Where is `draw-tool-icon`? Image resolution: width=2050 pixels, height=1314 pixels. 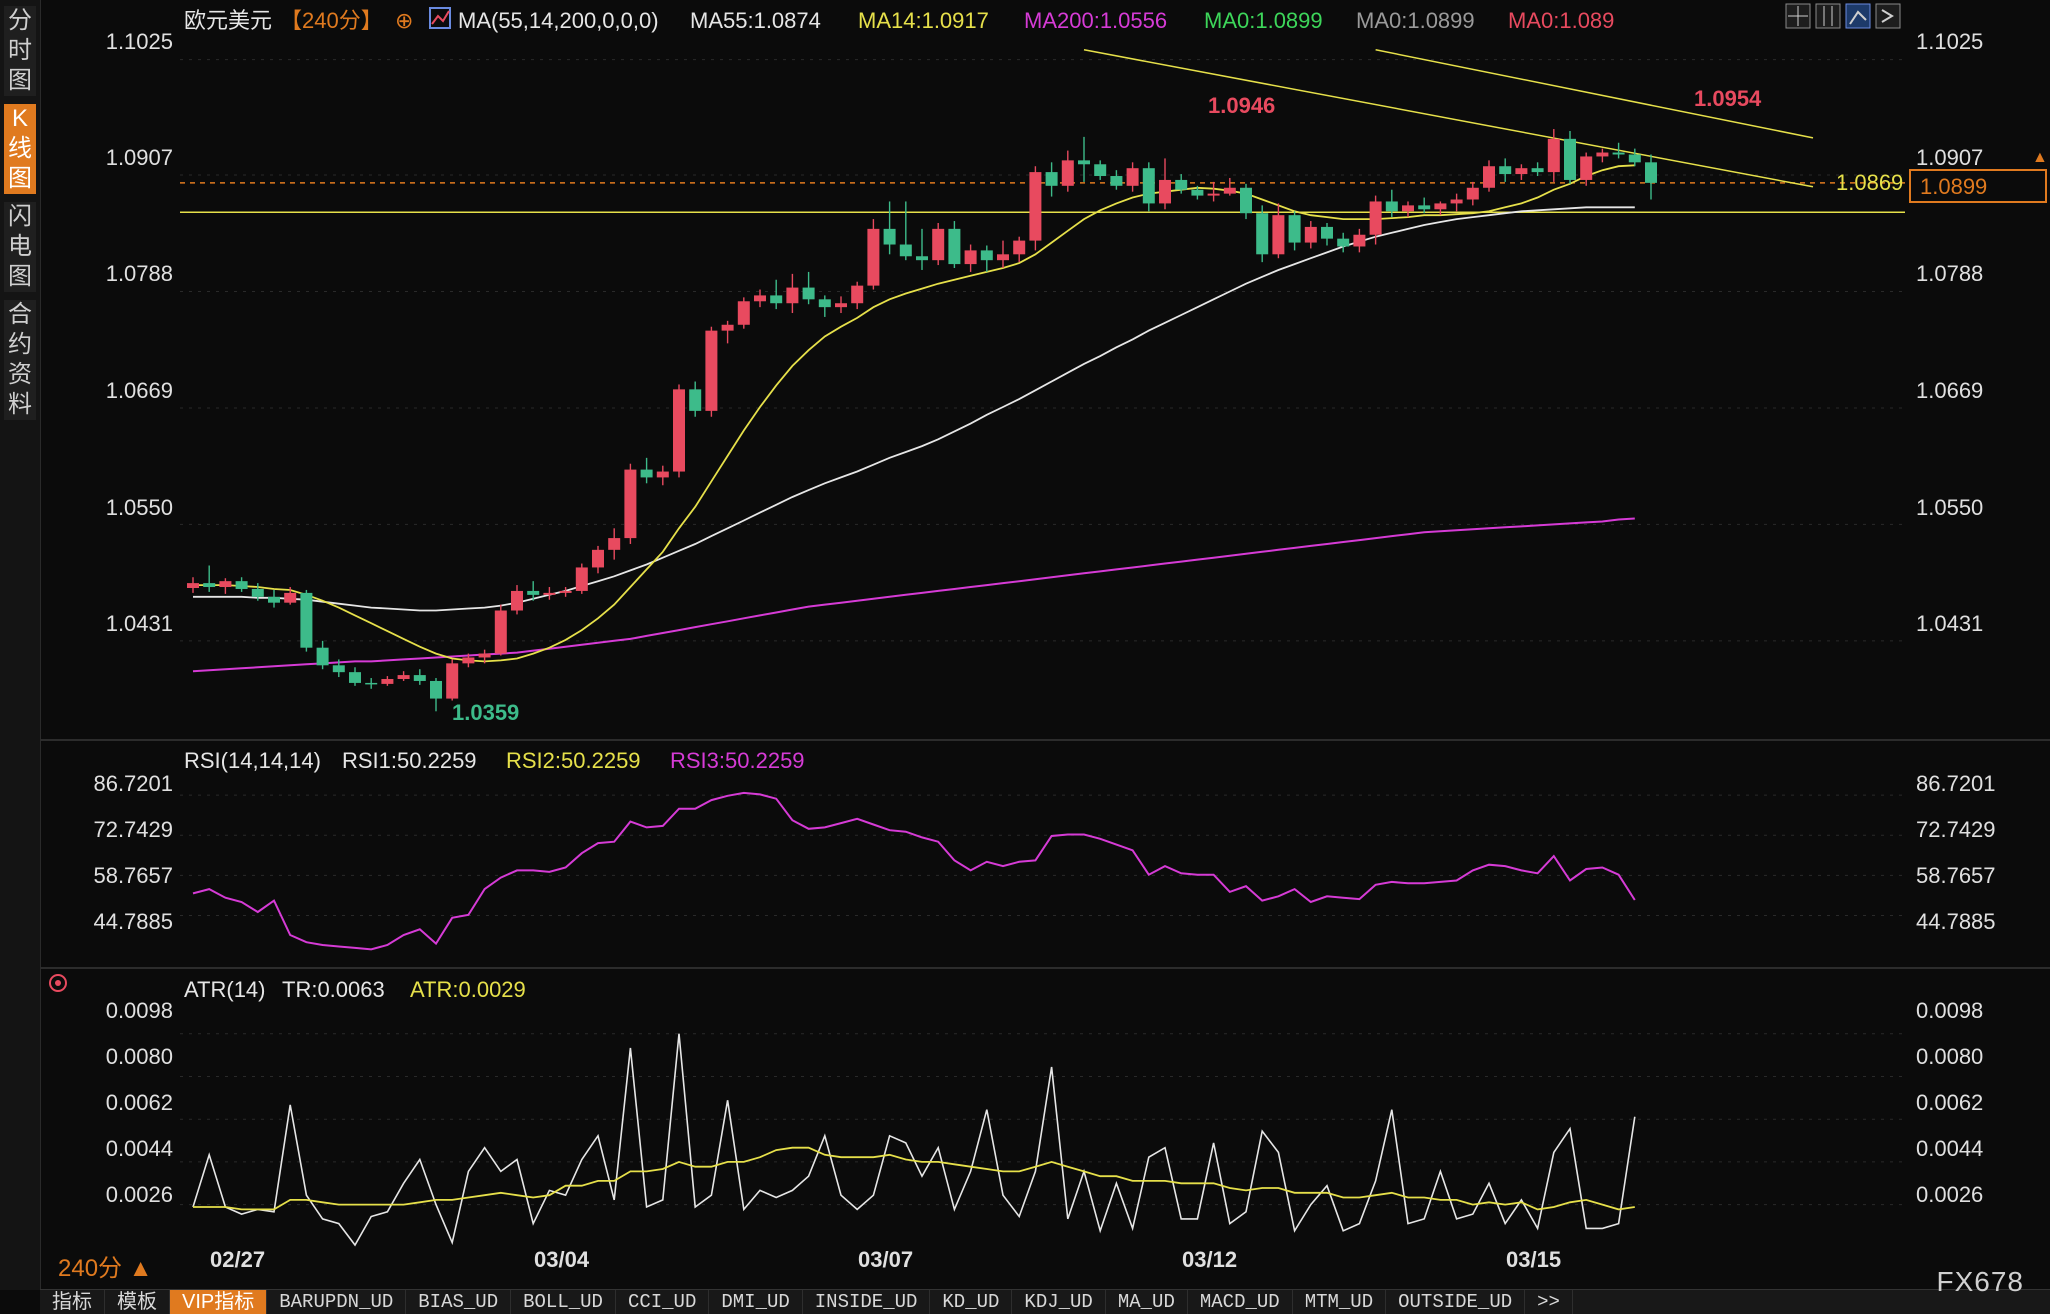 draw-tool-icon is located at coordinates (1858, 16).